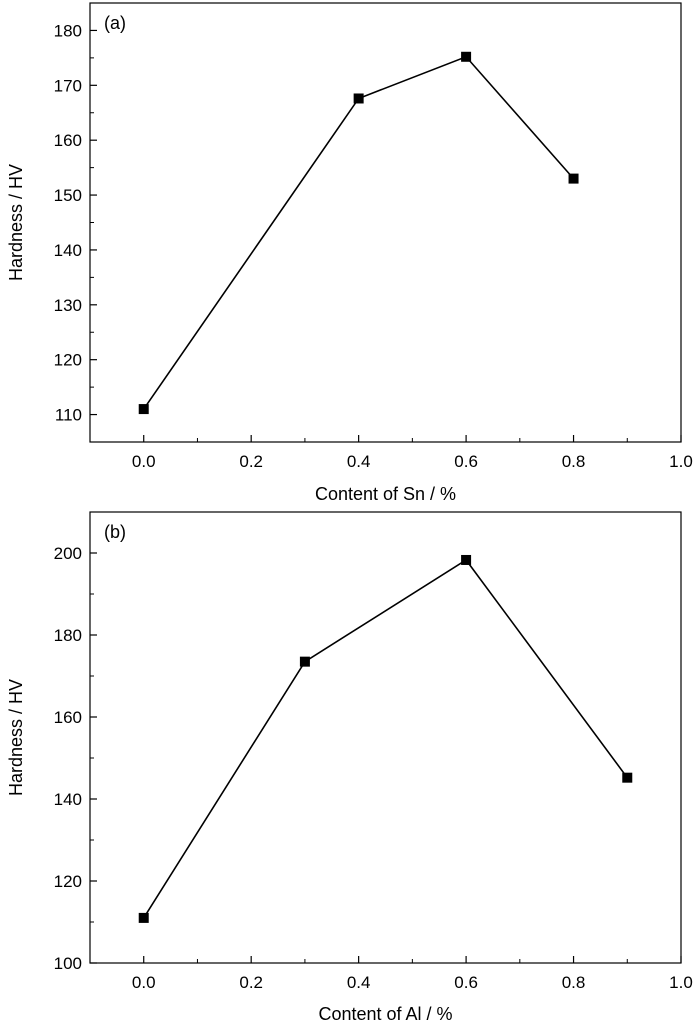 This screenshot has height=1028, width=700. What do you see at coordinates (68, 963) in the screenshot?
I see `y-tick-label: 100` at bounding box center [68, 963].